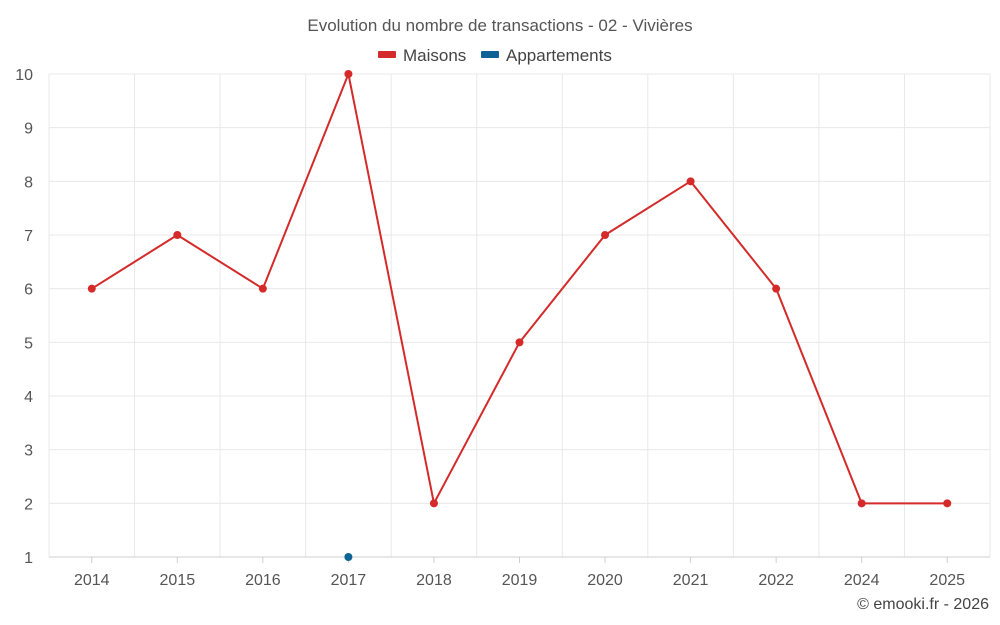 Image resolution: width=1000 pixels, height=625 pixels. What do you see at coordinates (178, 580) in the screenshot?
I see `x-tick-label: 2015` at bounding box center [178, 580].